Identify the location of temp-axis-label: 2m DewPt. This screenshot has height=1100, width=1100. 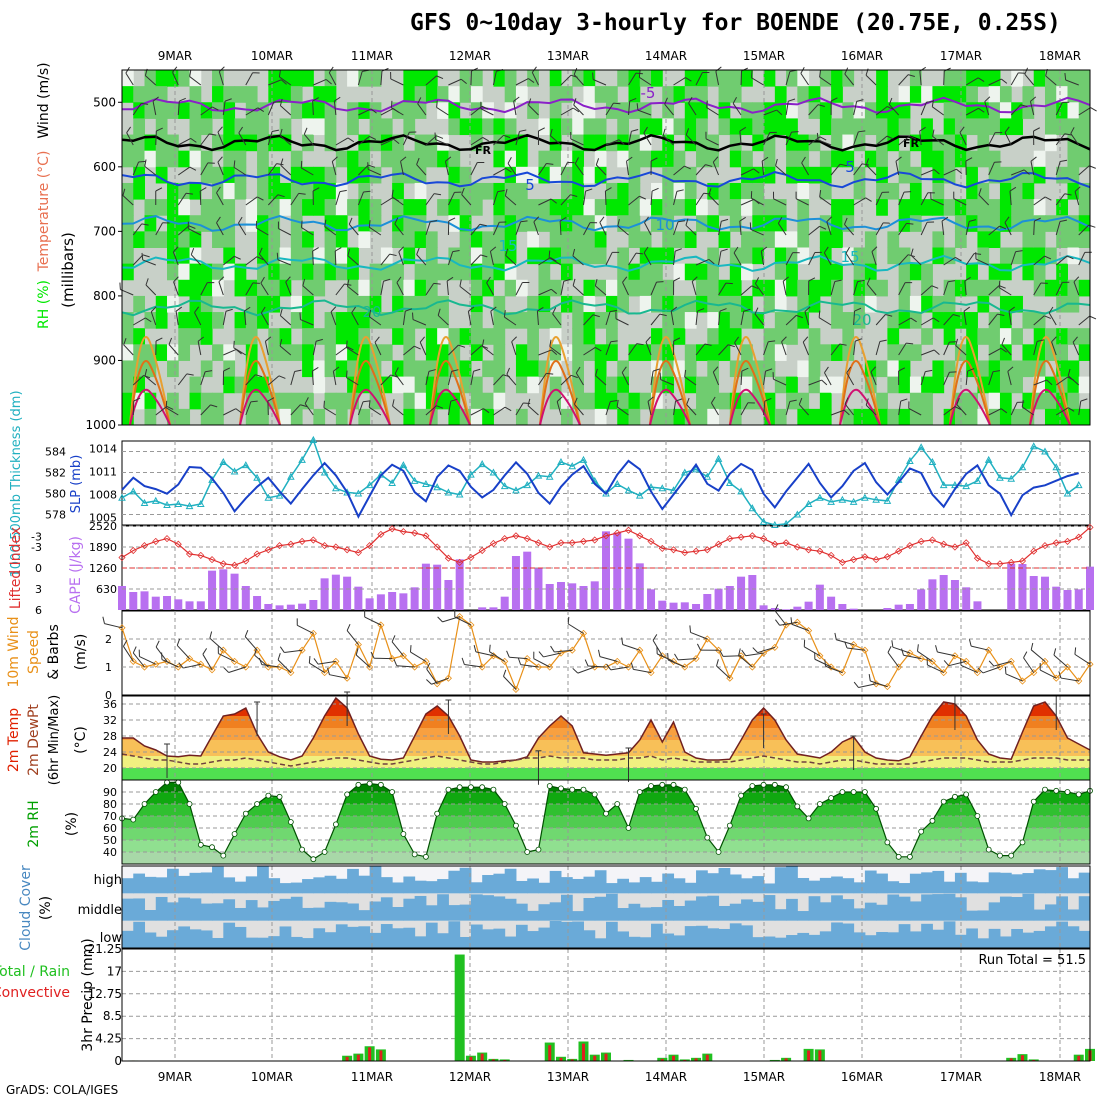
(34, 740).